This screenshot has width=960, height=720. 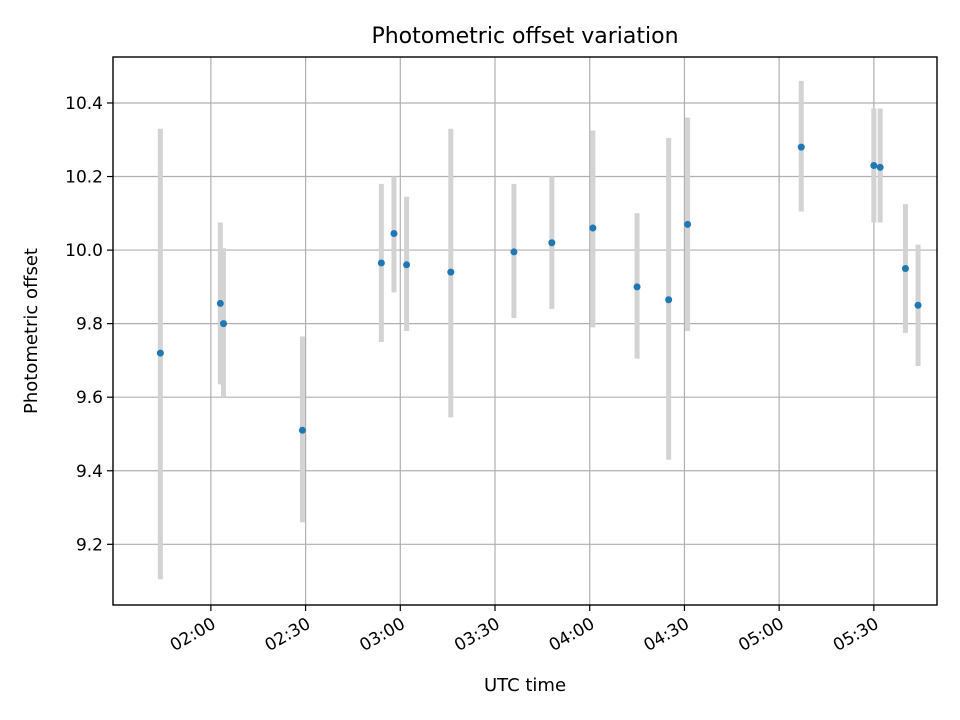 What do you see at coordinates (89, 472) in the screenshot?
I see `y-tick-label: 9.4` at bounding box center [89, 472].